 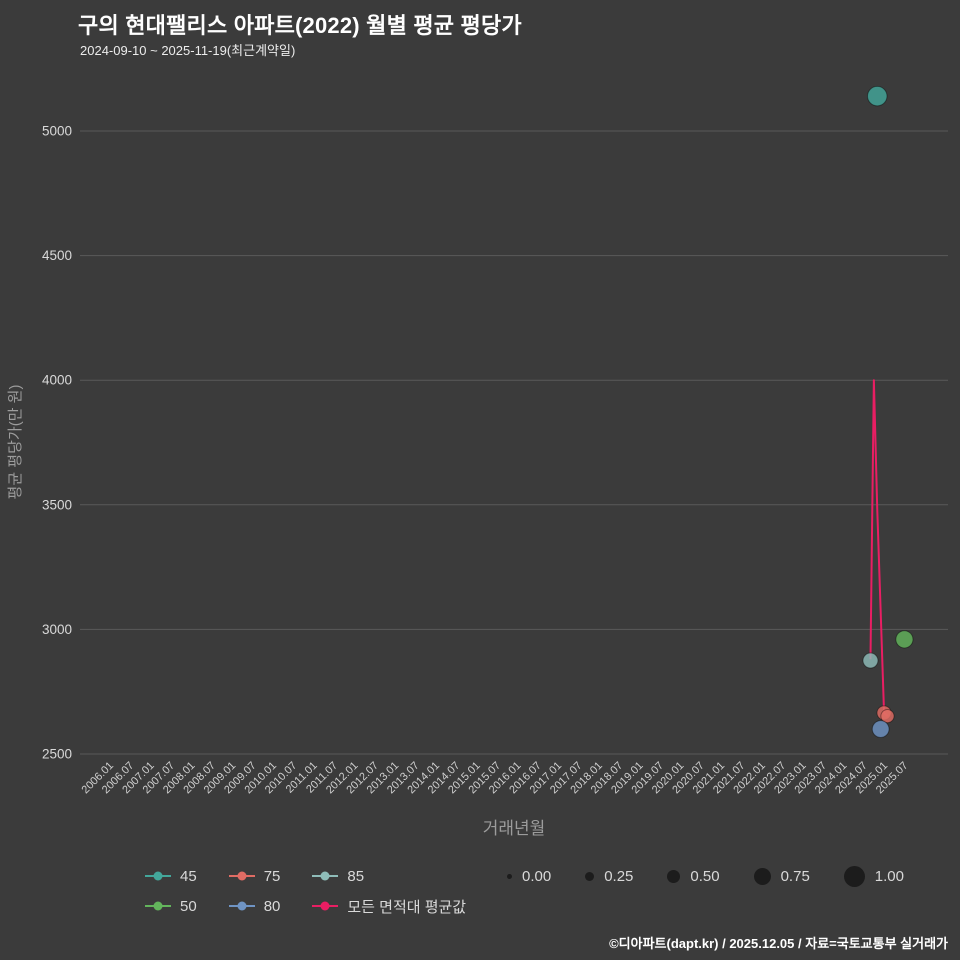 I want to click on legend-item-45: 45, so click(x=171, y=876).